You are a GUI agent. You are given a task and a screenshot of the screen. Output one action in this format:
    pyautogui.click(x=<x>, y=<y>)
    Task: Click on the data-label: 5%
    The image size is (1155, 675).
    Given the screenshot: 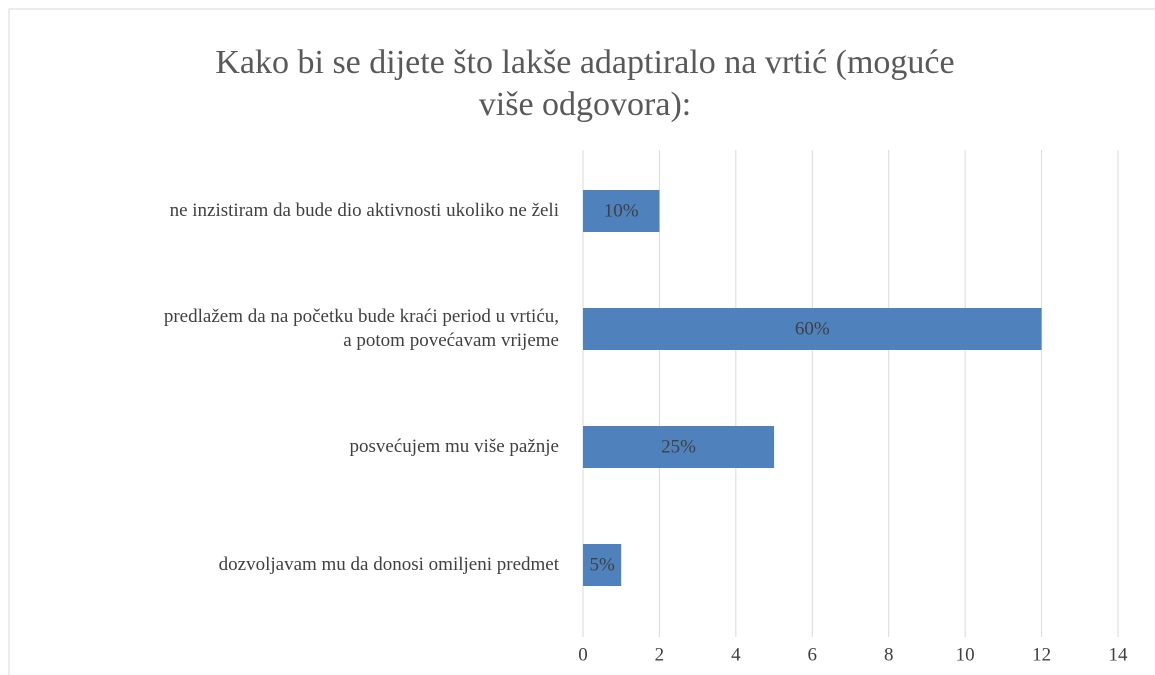 What is the action you would take?
    pyautogui.click(x=602, y=564)
    